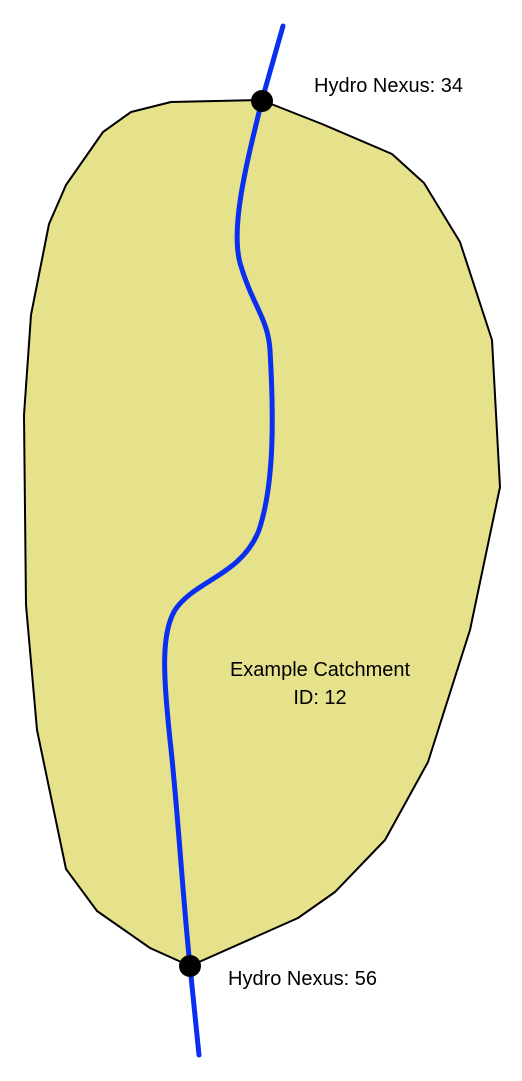 The height and width of the screenshot is (1081, 522). I want to click on nexus-top-marker, so click(262, 101).